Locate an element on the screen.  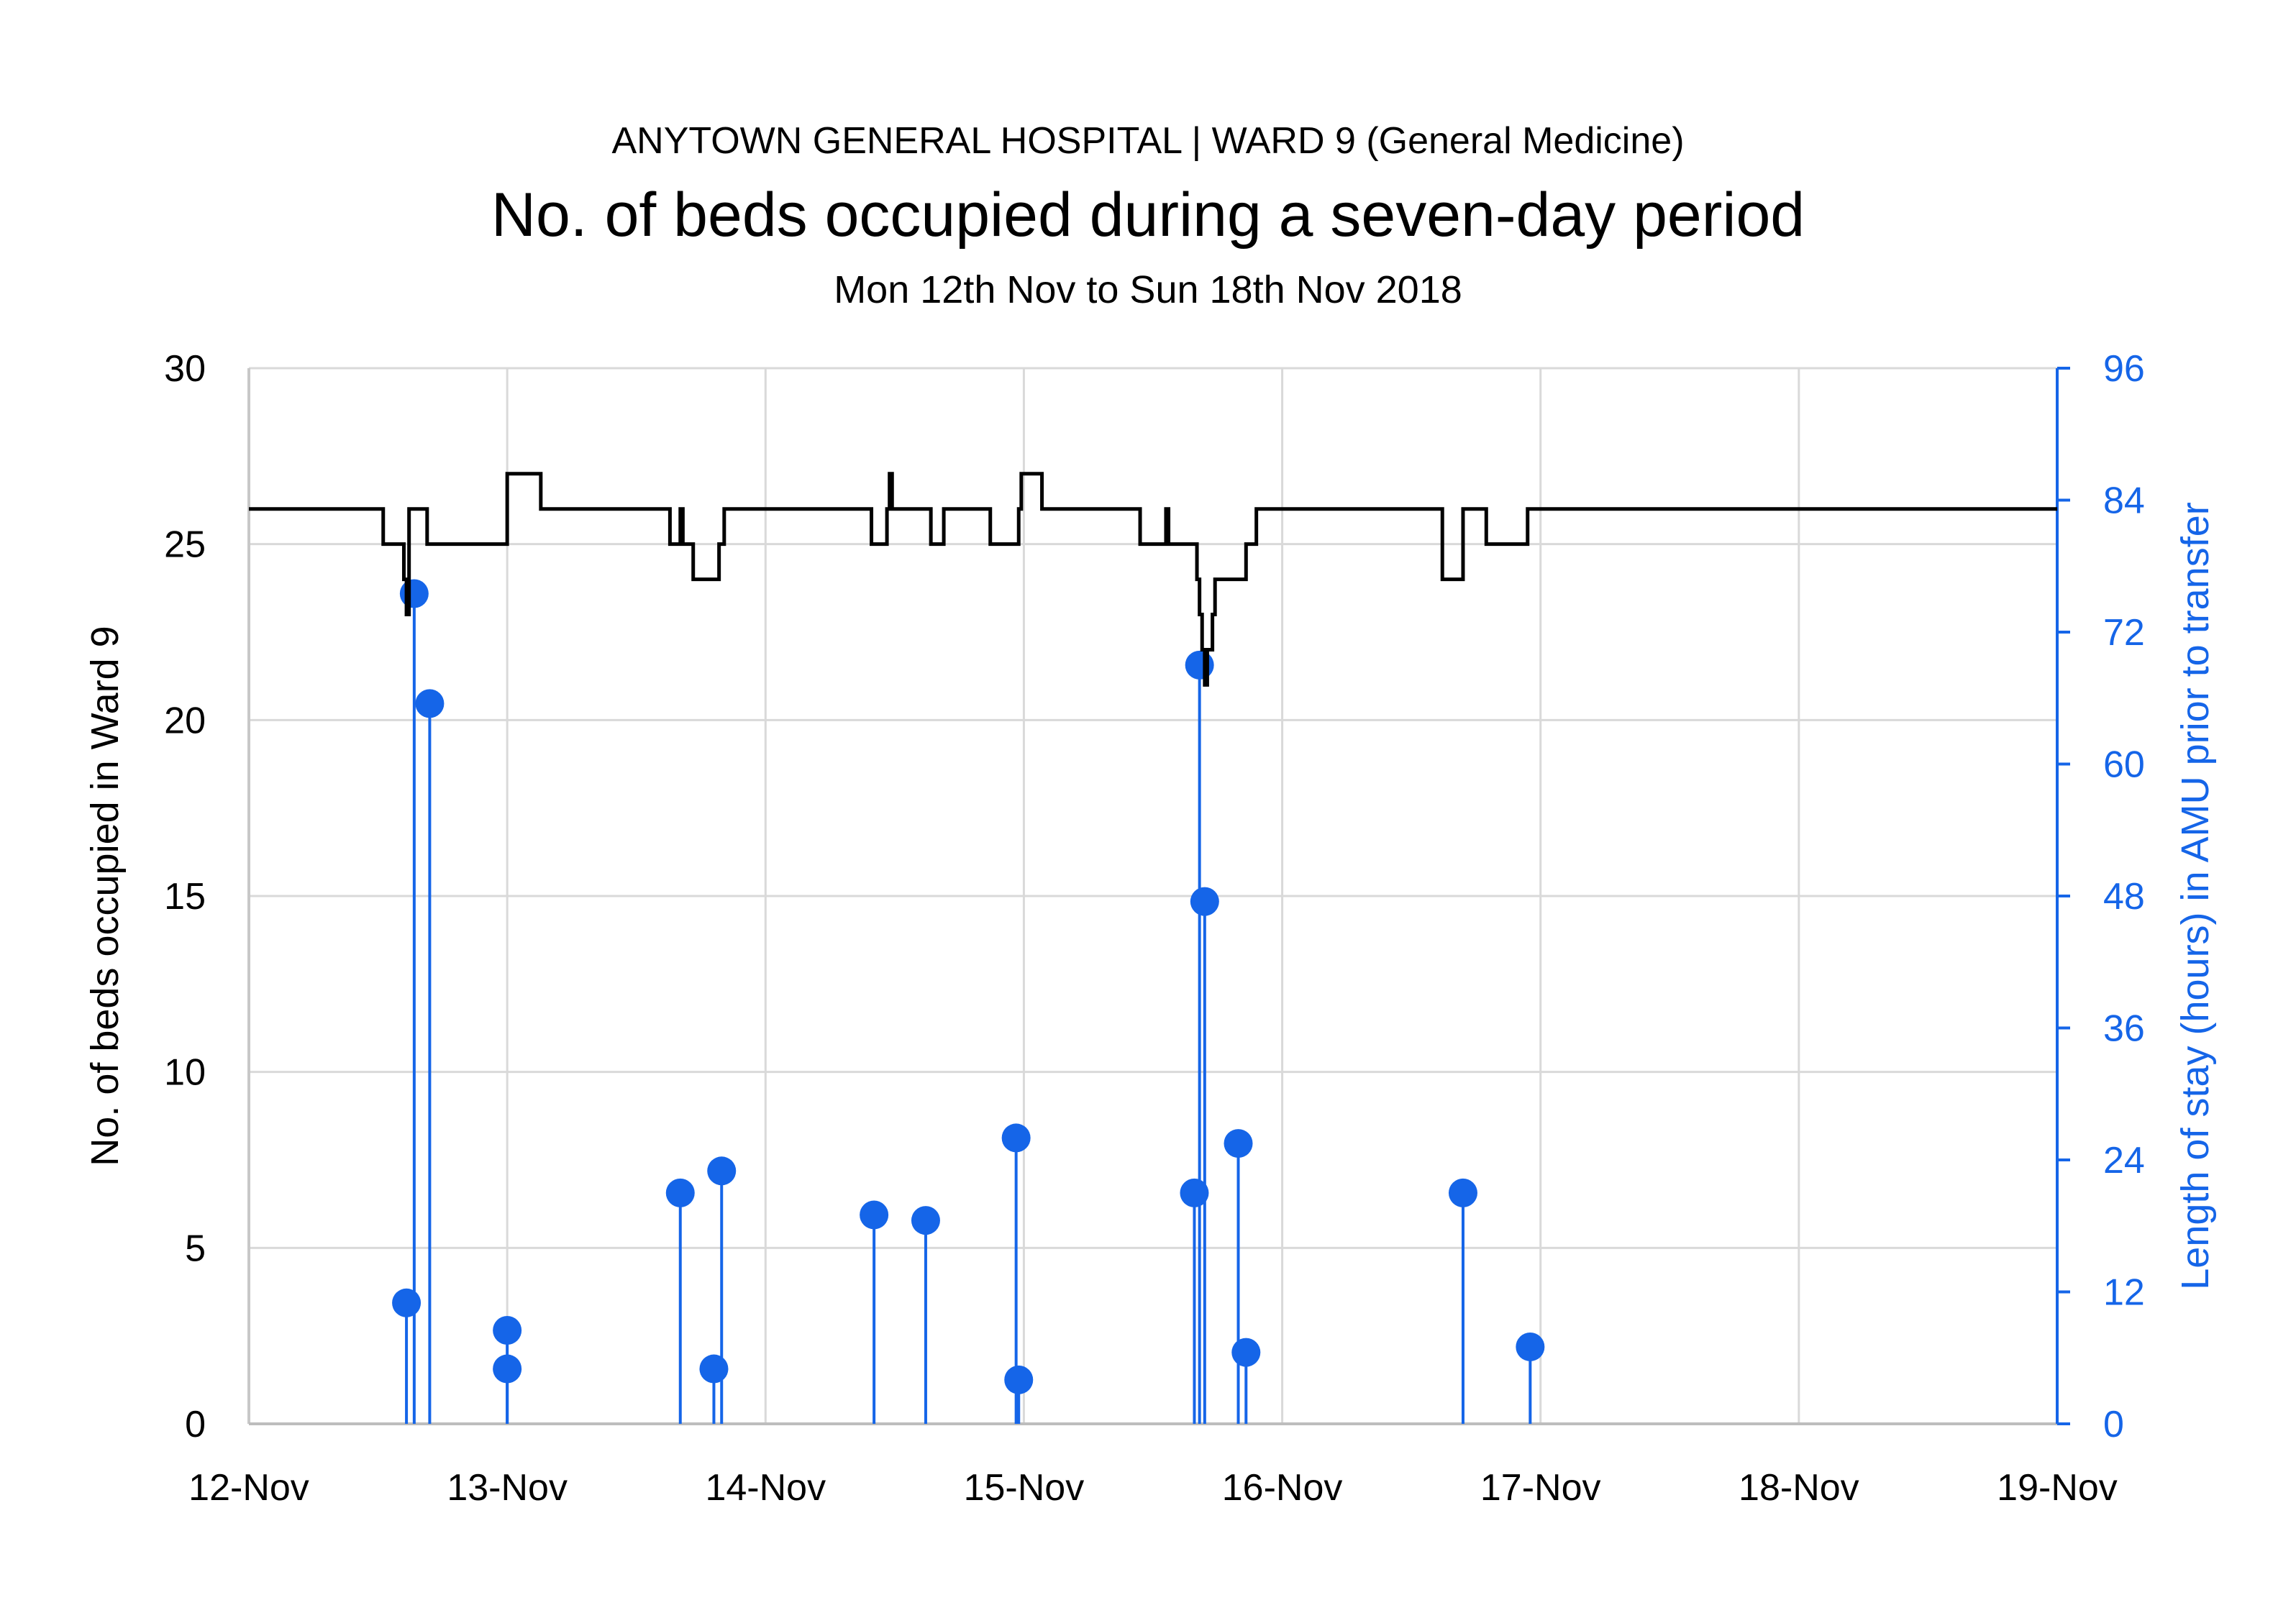
y-right-tick-label: 96 is located at coordinates (2124, 369).